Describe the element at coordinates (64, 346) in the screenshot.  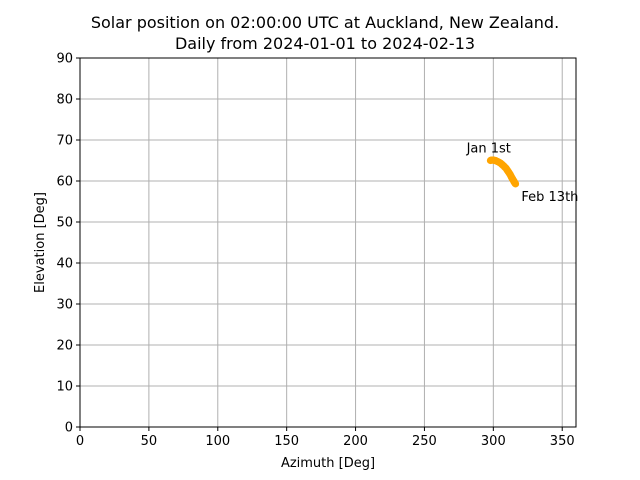
I see `y-tick-label: 20` at that location.